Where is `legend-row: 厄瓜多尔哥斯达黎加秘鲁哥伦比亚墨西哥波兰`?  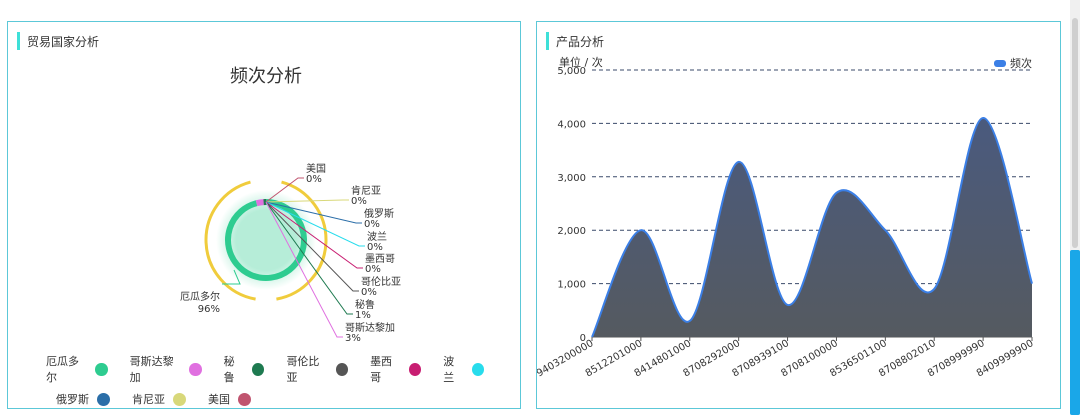 legend-row: 厄瓜多尔哥斯达黎加秘鲁哥伦比亚墨西哥波兰 is located at coordinates (276, 369).